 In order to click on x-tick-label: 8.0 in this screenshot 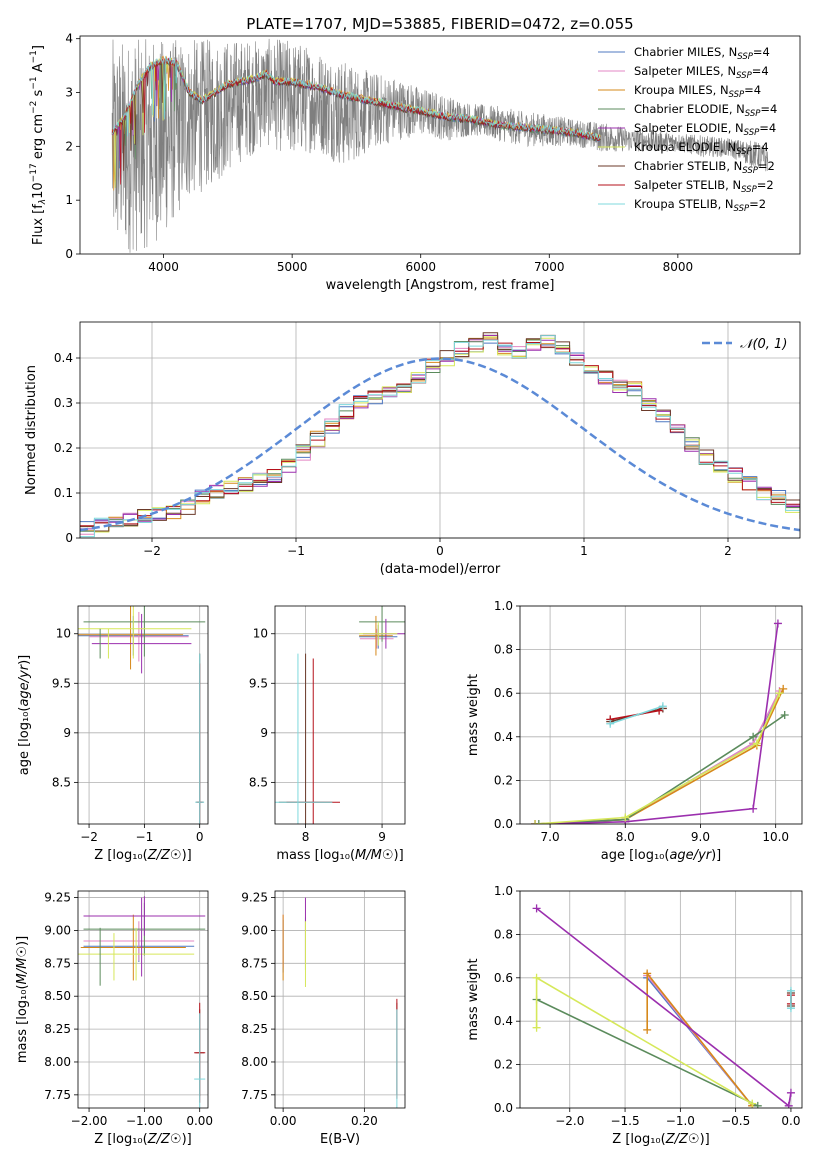, I will do `click(625, 837)`.